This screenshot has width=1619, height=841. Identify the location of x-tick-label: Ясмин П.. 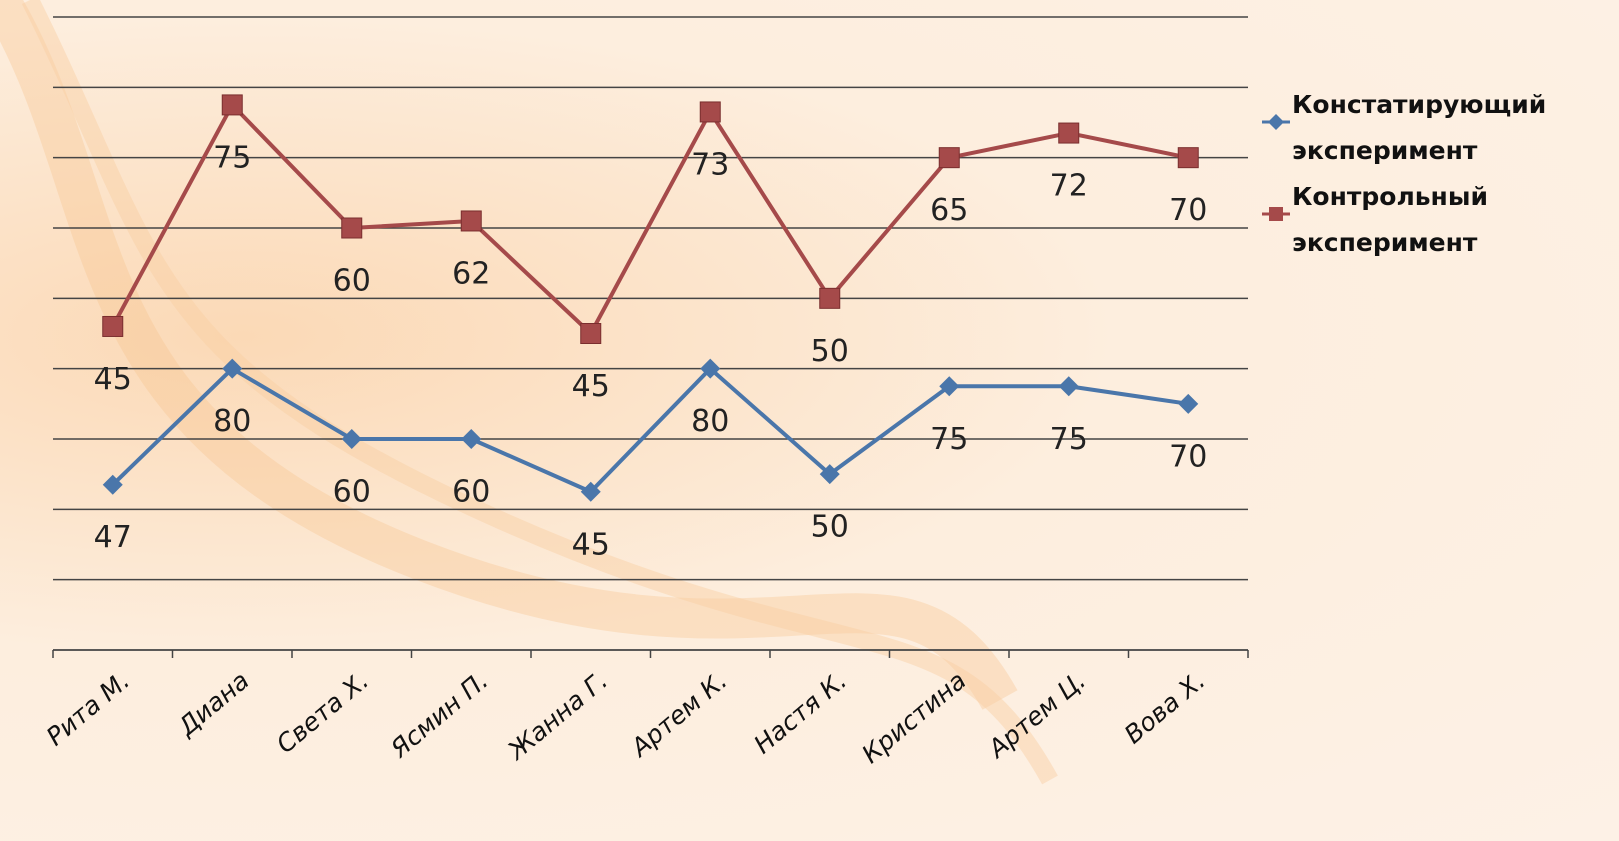
(438, 715).